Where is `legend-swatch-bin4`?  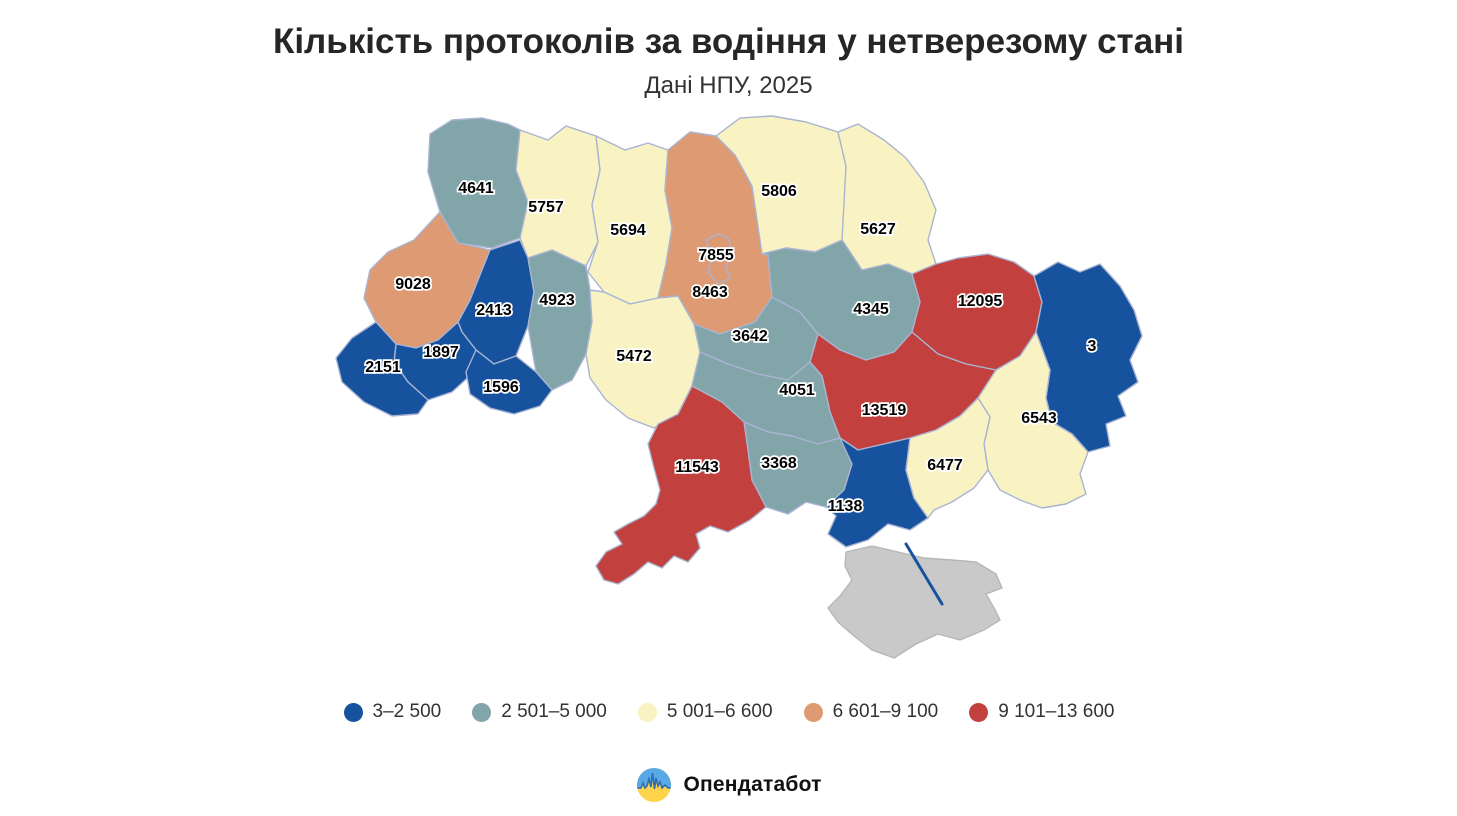 legend-swatch-bin4 is located at coordinates (813, 712).